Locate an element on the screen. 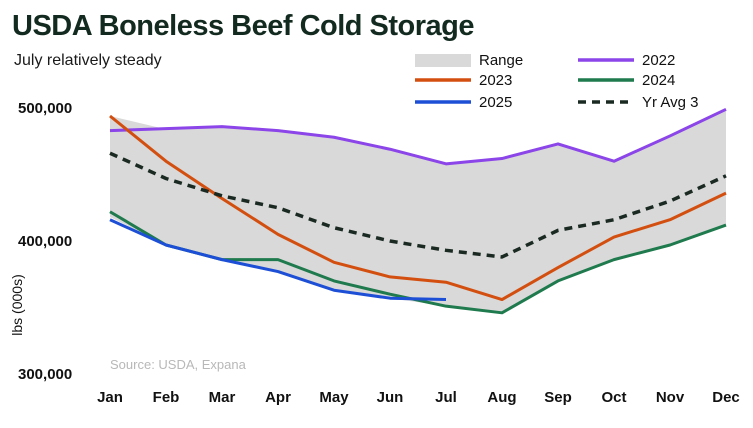  y-tick-500000: 500,000 is located at coordinates (45, 108).